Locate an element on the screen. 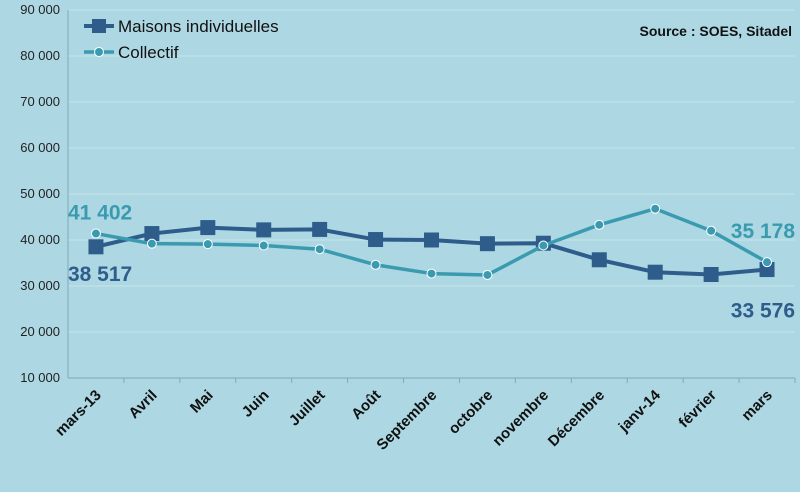 The height and width of the screenshot is (492, 800). data-label: 41 402 is located at coordinates (100, 213).